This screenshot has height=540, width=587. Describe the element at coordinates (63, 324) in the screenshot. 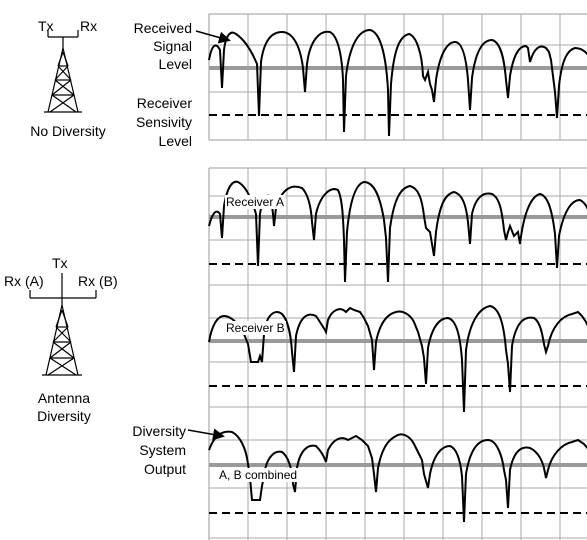

I see `tower-icon-diversity` at that location.